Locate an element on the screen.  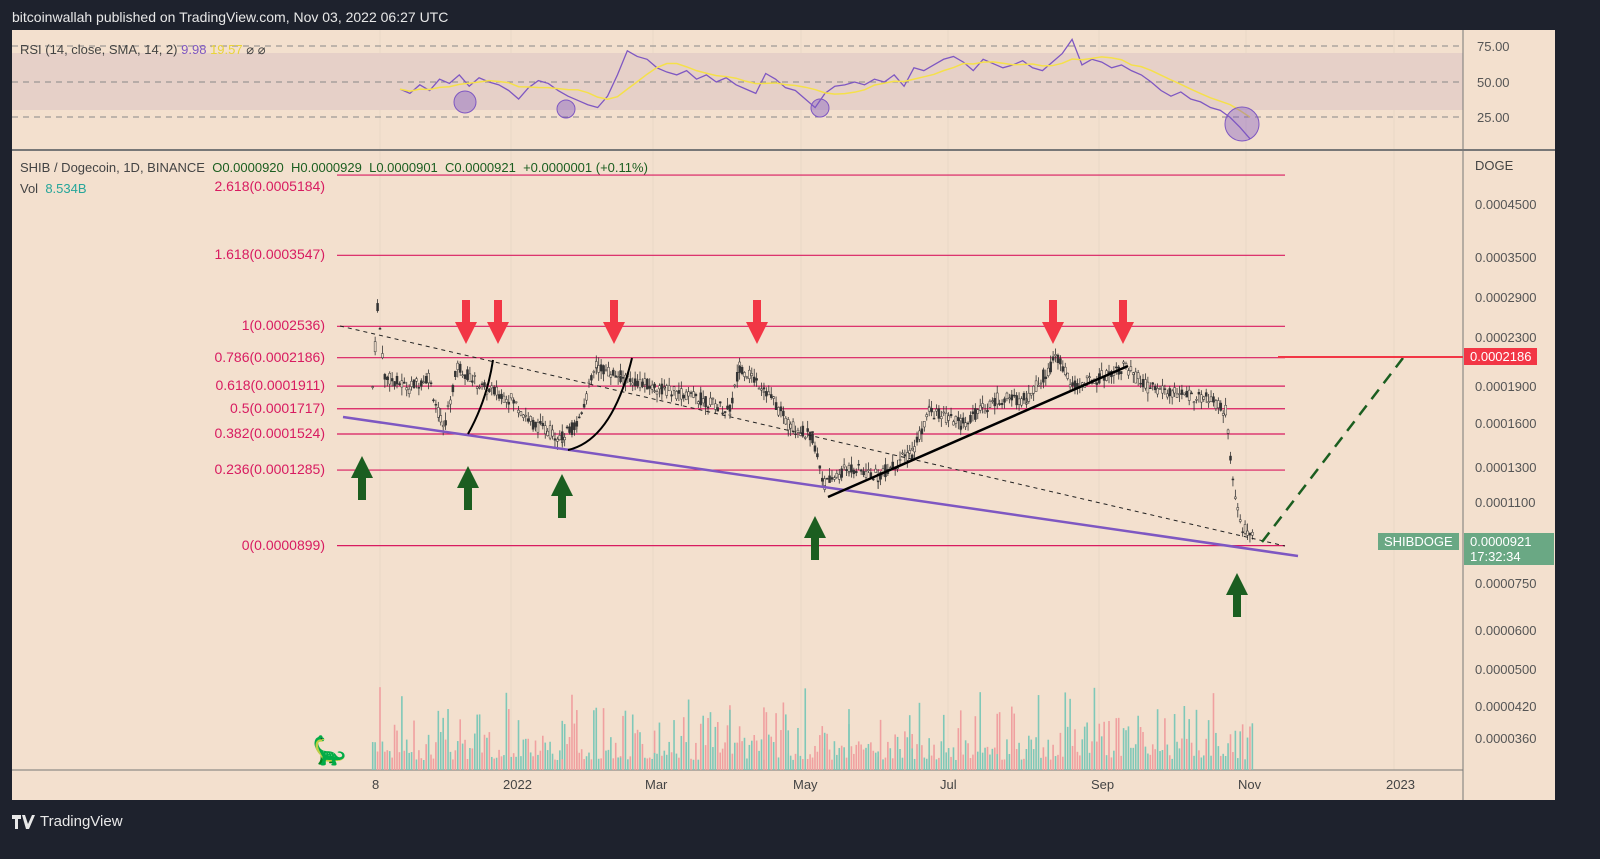
rising-trendline is located at coordinates (978, 431).